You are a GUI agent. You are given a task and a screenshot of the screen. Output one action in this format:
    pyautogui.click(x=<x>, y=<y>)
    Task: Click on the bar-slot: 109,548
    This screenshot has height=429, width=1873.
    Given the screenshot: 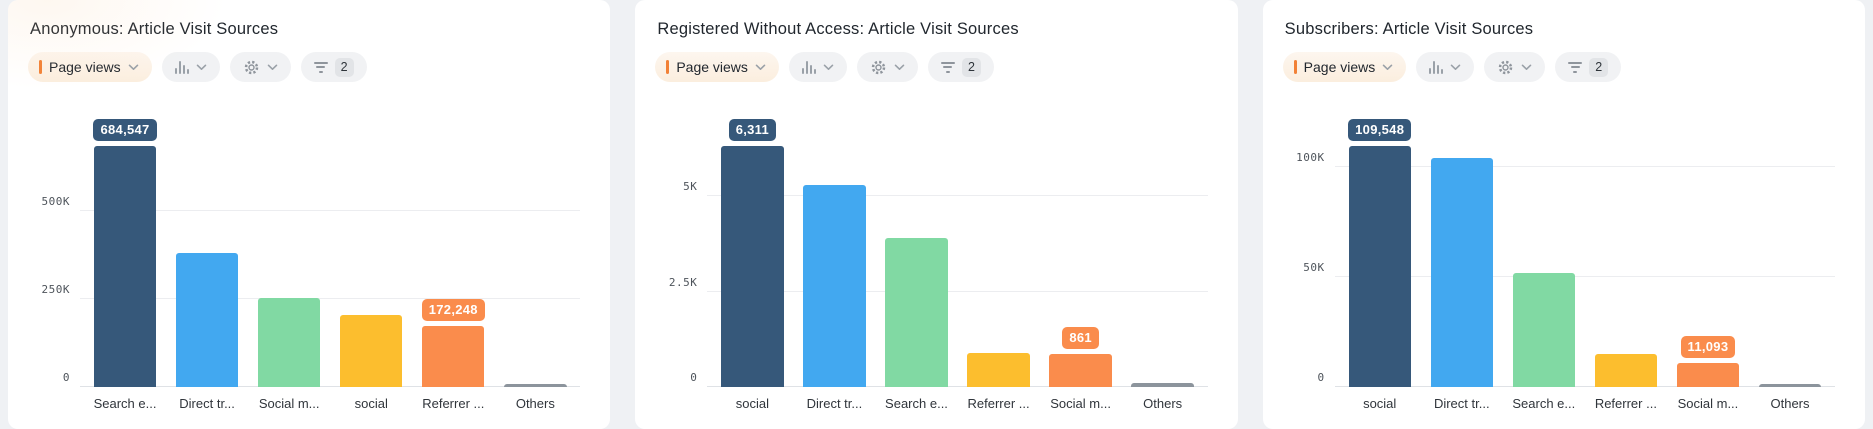 What is the action you would take?
    pyautogui.click(x=1380, y=245)
    